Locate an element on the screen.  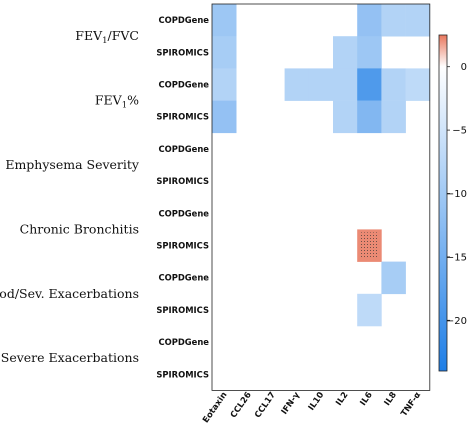
heatmap-cell-r2-c4 is located at coordinates (321, 84).